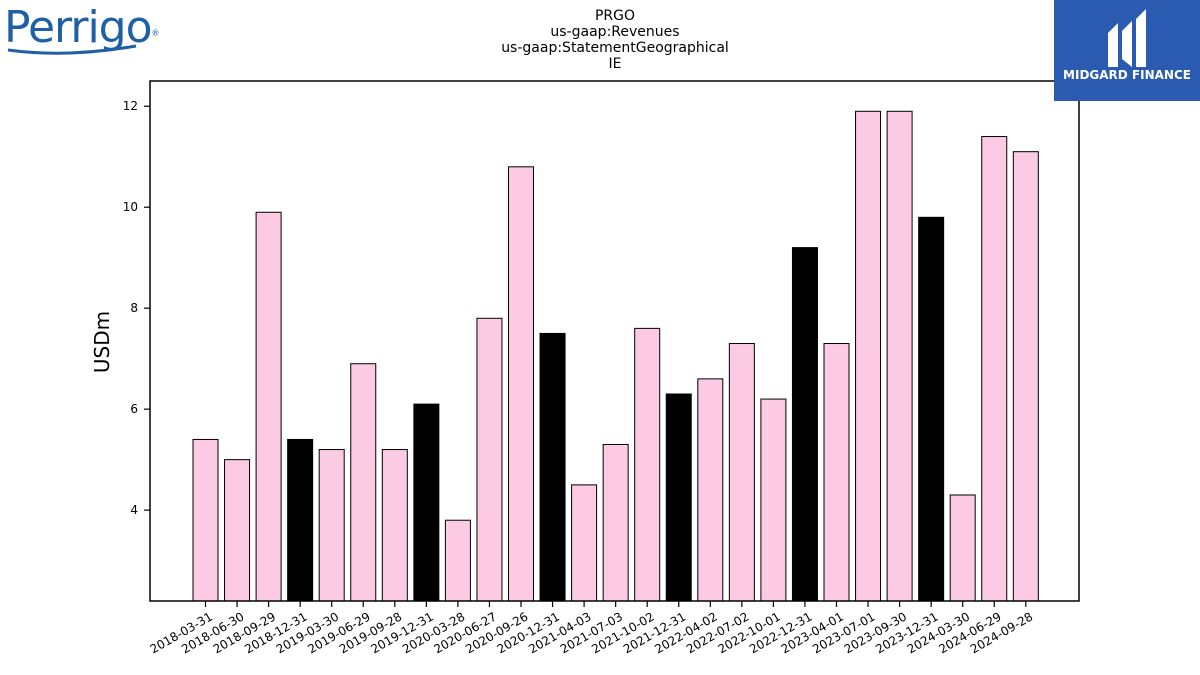 This screenshot has height=675, width=1200. Describe the element at coordinates (130, 207) in the screenshot. I see `y-tick-label: 10` at that location.